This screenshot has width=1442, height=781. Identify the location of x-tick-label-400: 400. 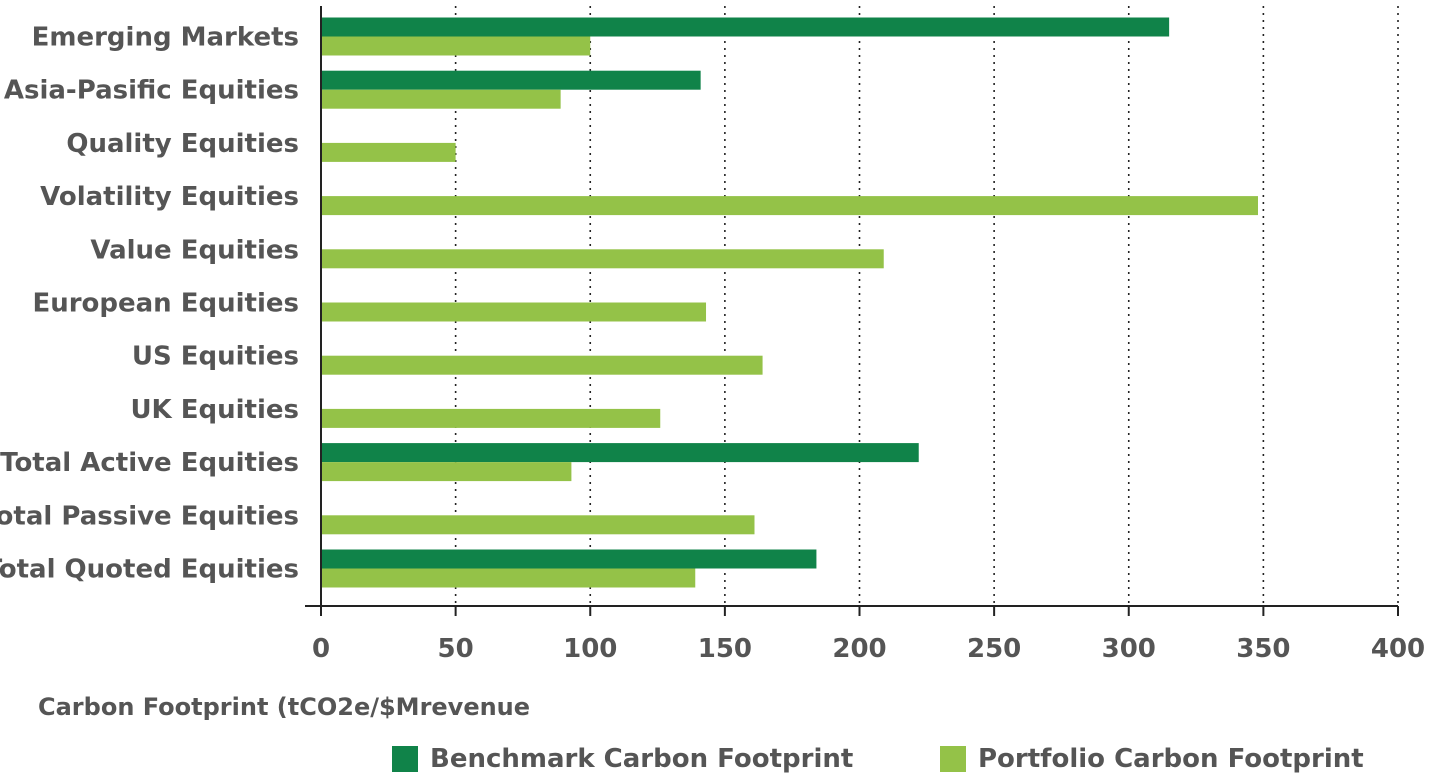
(1398, 649).